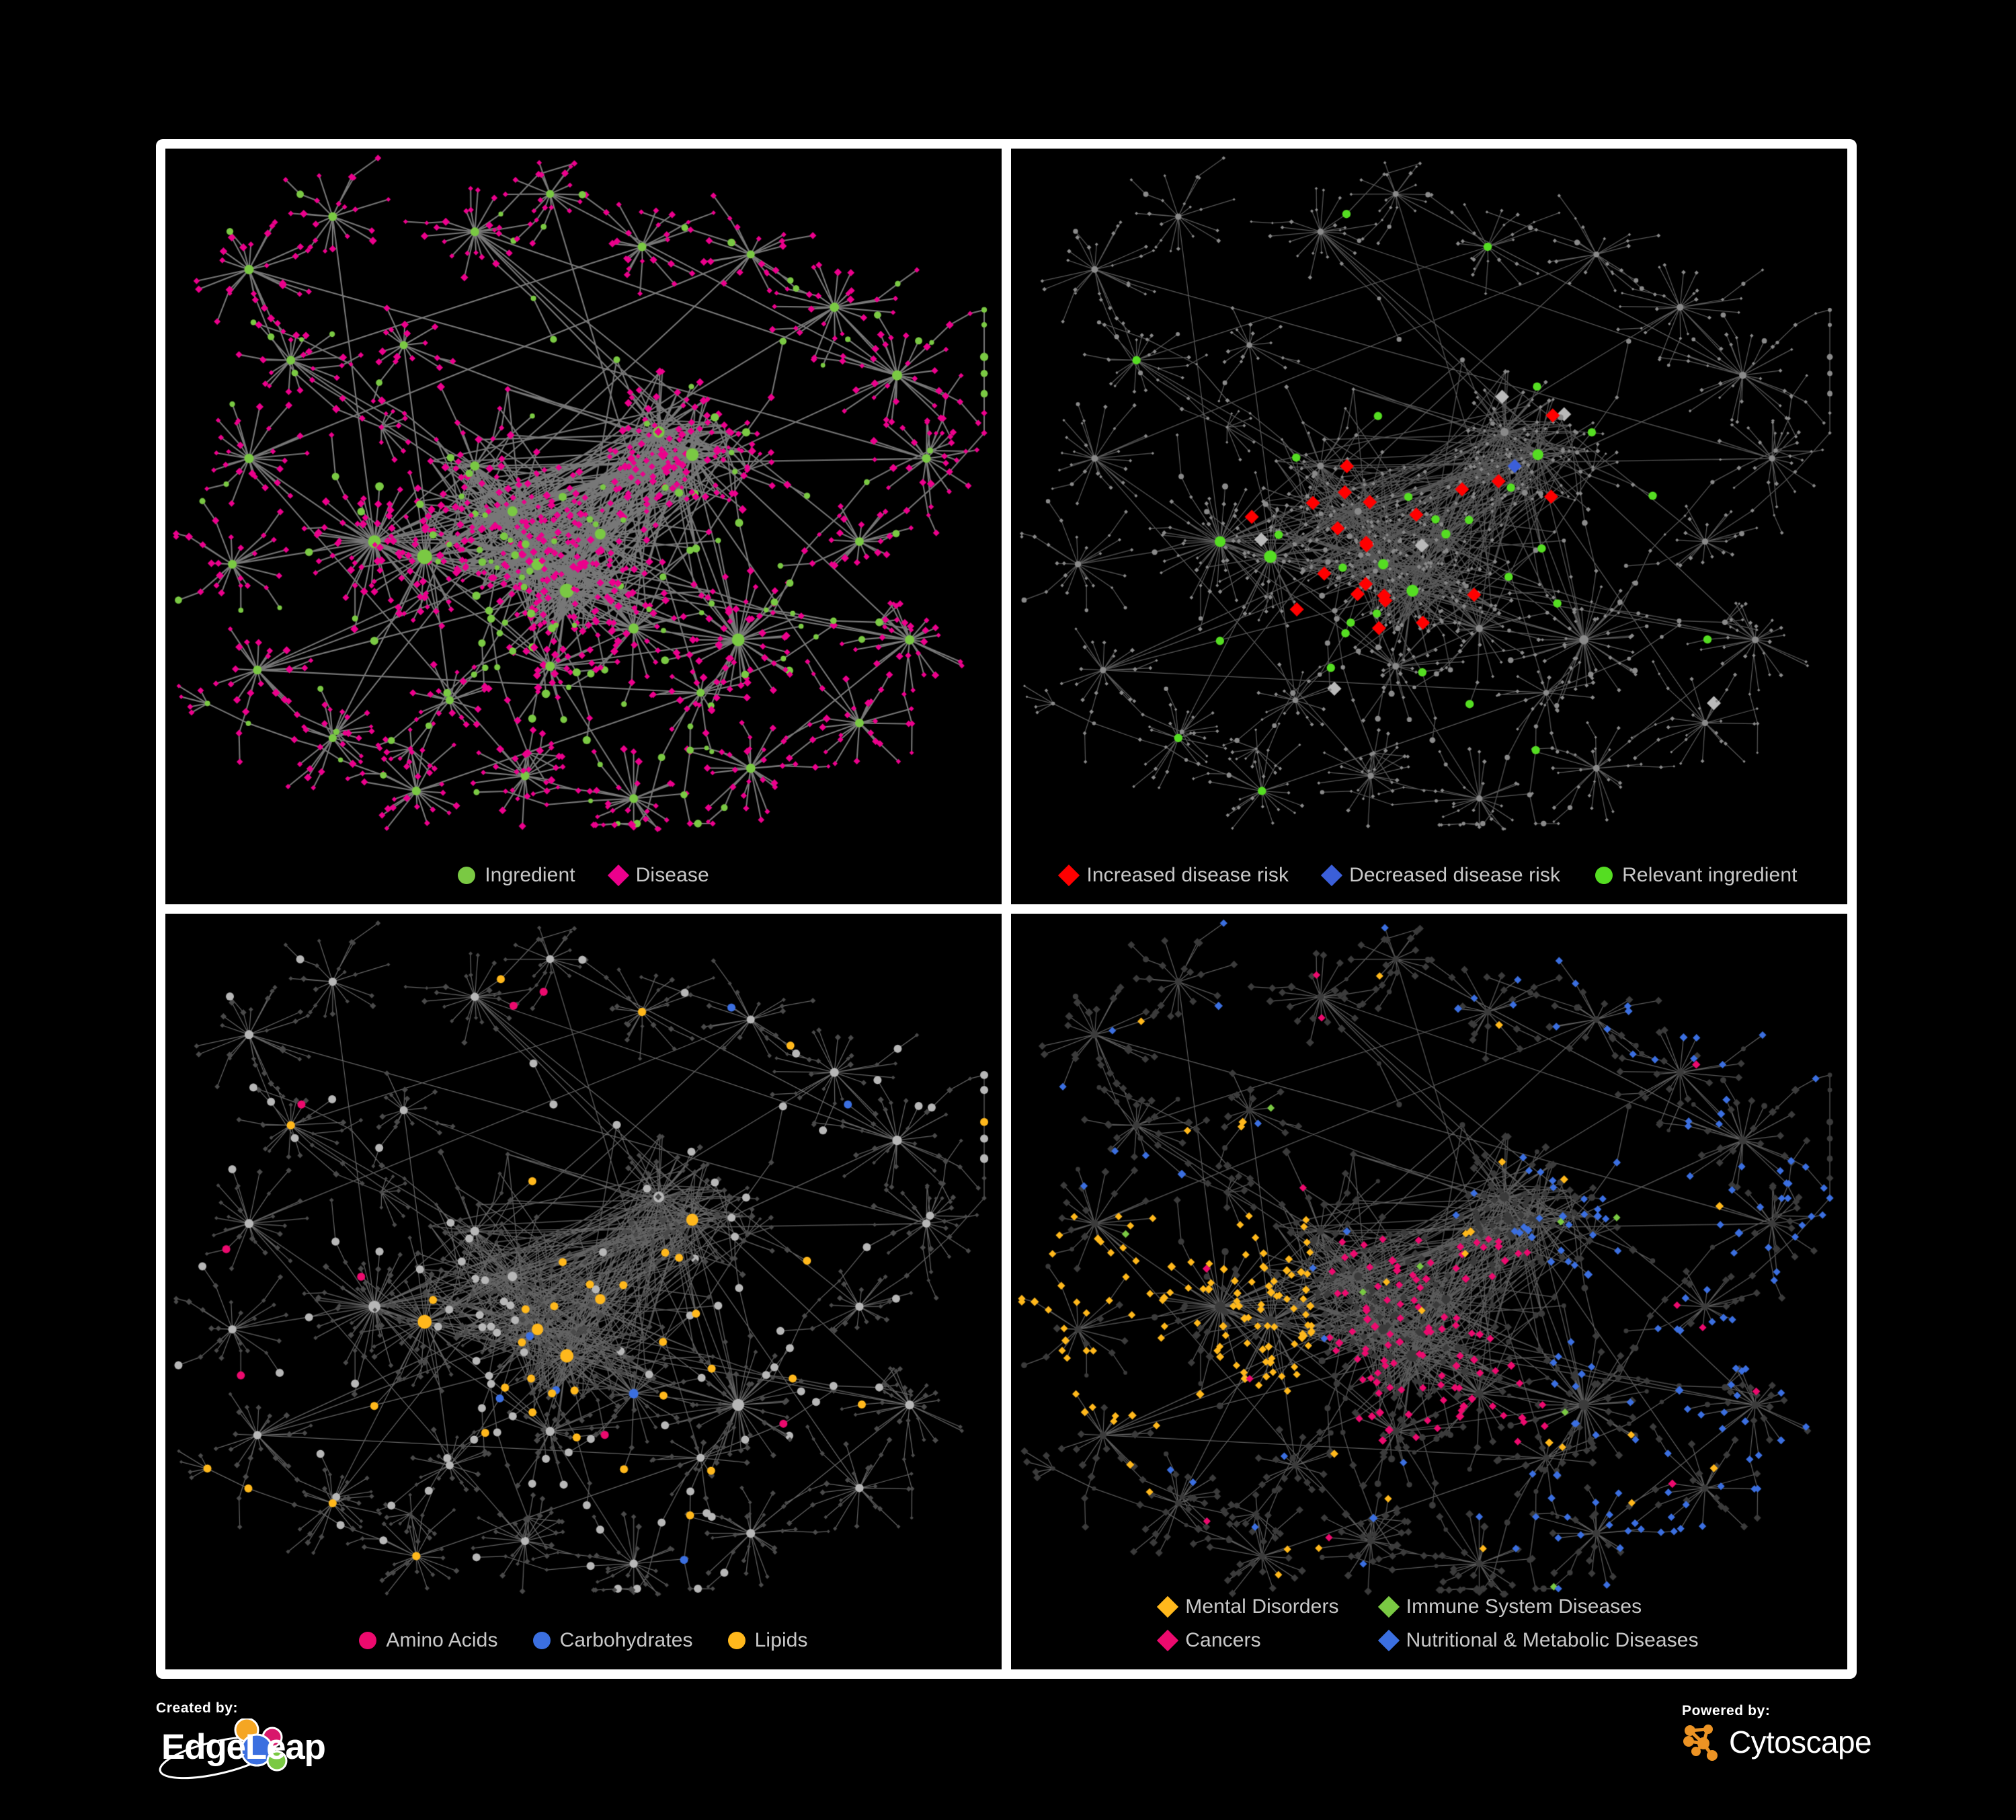  What do you see at coordinates (197, 1708) in the screenshot?
I see `created-by-kicker: Created by:` at bounding box center [197, 1708].